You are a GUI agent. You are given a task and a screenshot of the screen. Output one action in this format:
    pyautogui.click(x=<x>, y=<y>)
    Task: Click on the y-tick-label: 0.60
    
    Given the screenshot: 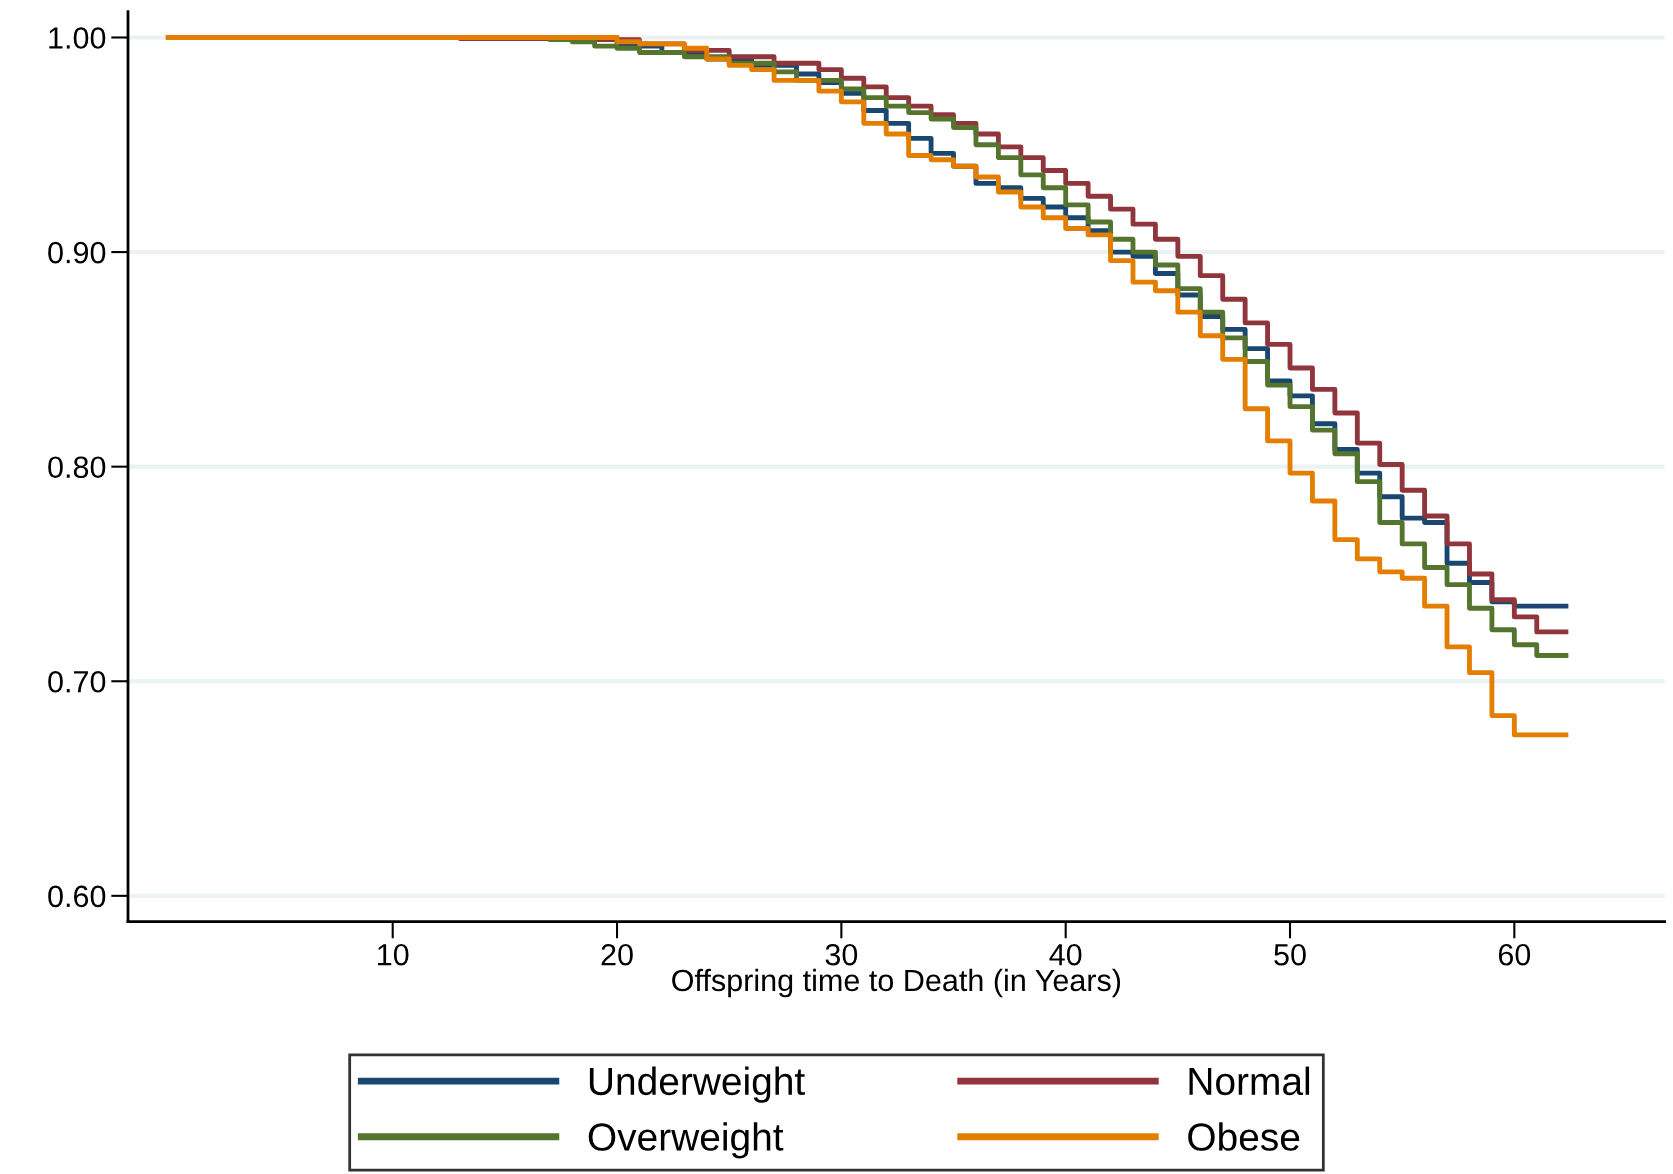 What is the action you would take?
    pyautogui.click(x=77, y=896)
    